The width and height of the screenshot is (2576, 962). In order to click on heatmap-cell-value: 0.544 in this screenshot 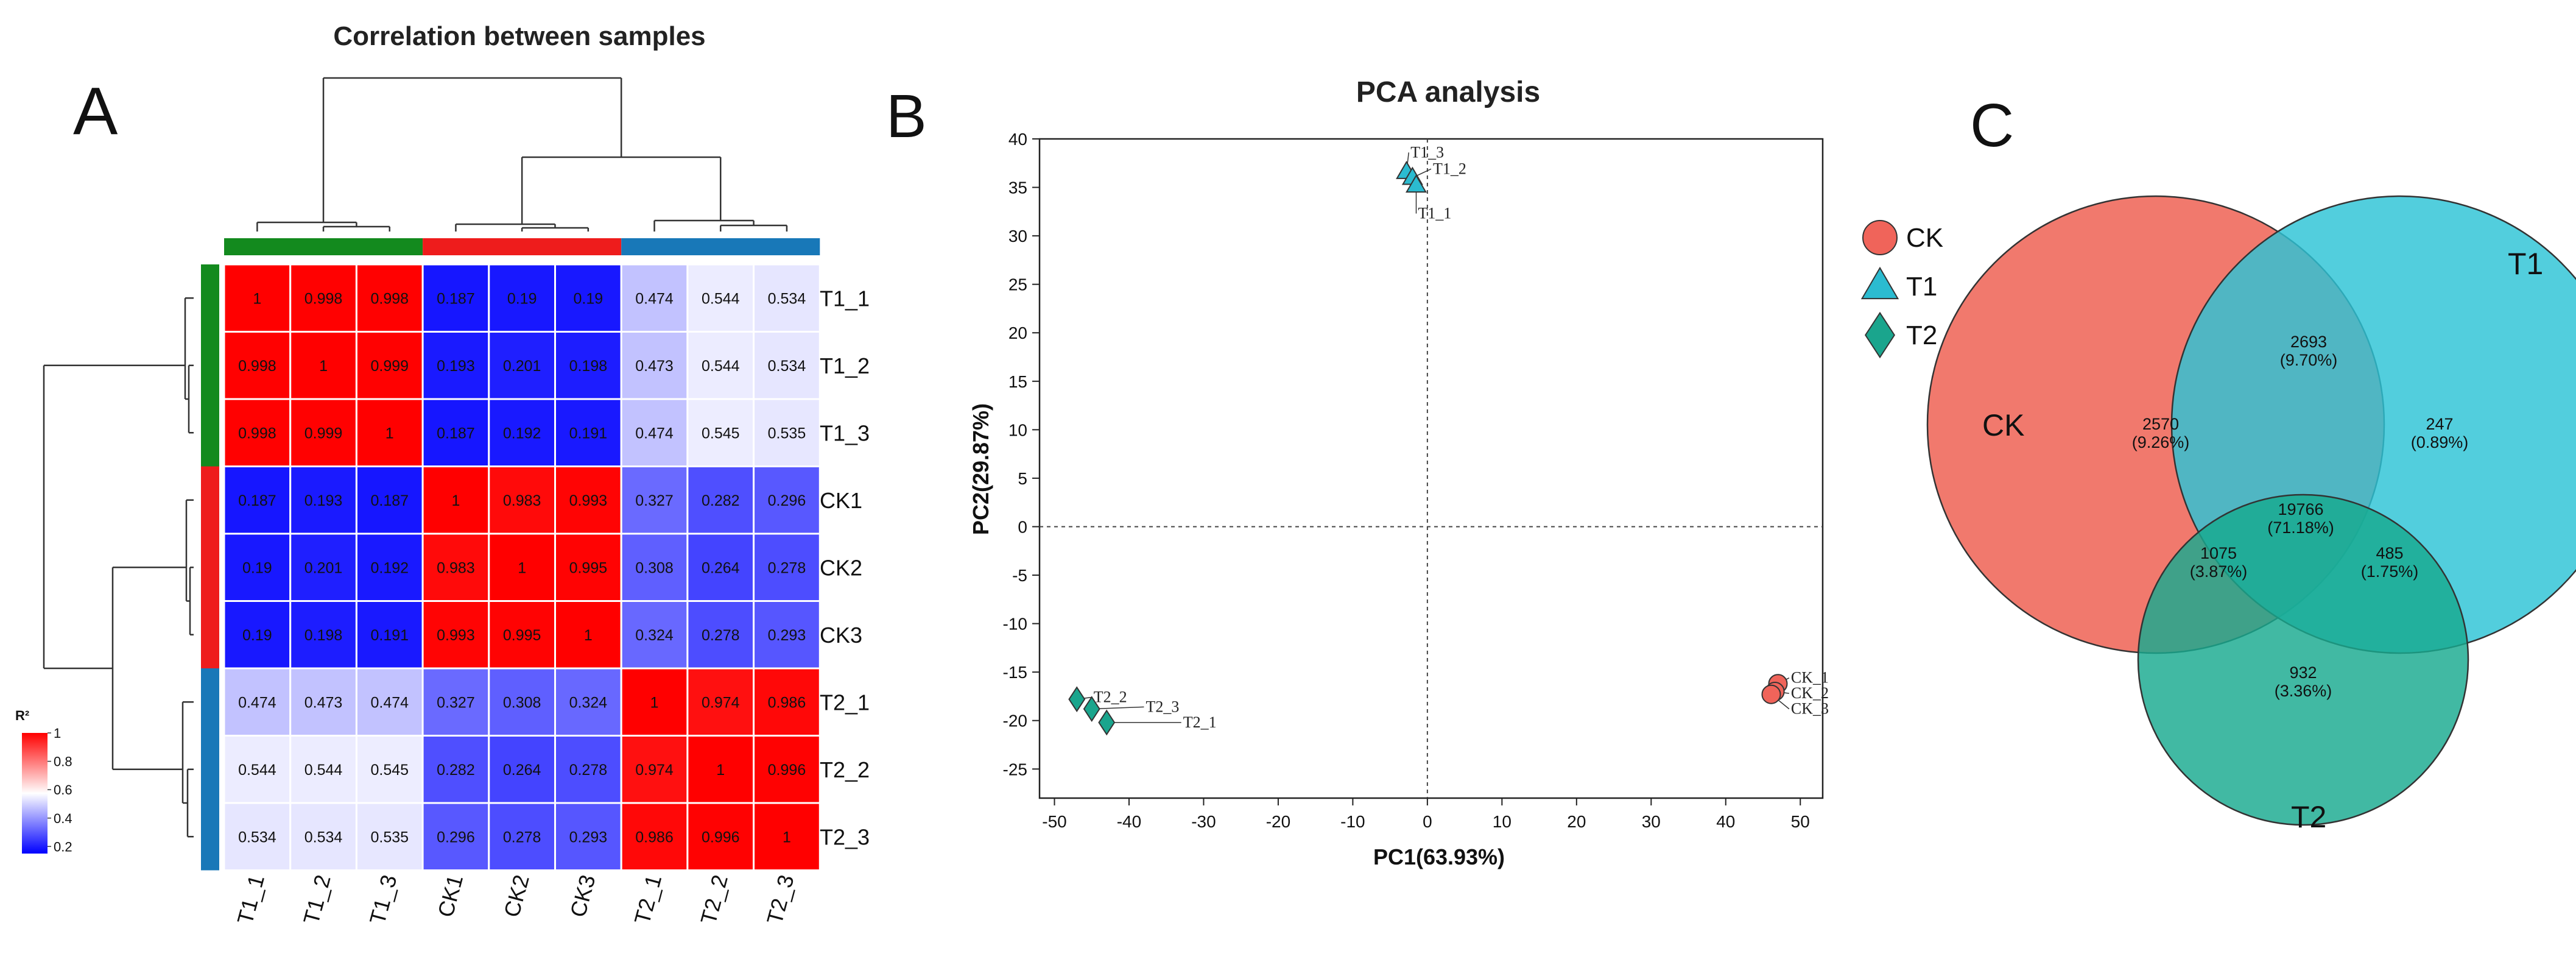, I will do `click(323, 770)`.